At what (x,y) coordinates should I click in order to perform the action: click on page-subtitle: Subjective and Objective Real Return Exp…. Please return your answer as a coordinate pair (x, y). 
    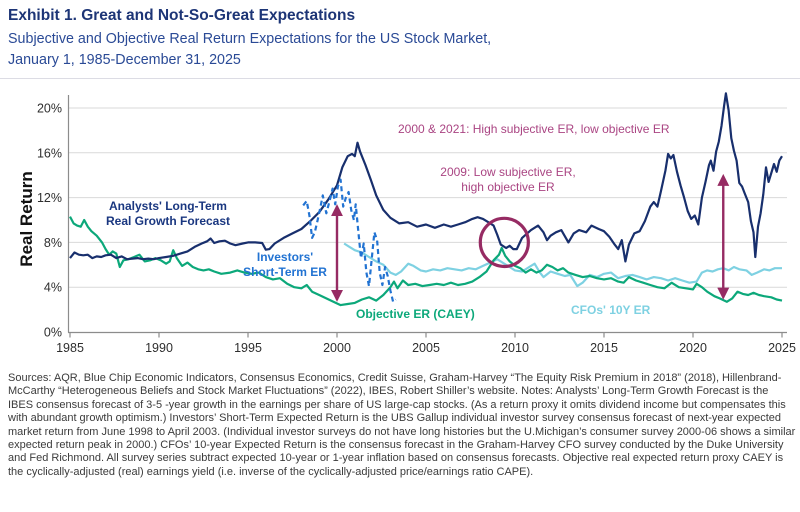
    Looking at the image, I should click on (250, 49).